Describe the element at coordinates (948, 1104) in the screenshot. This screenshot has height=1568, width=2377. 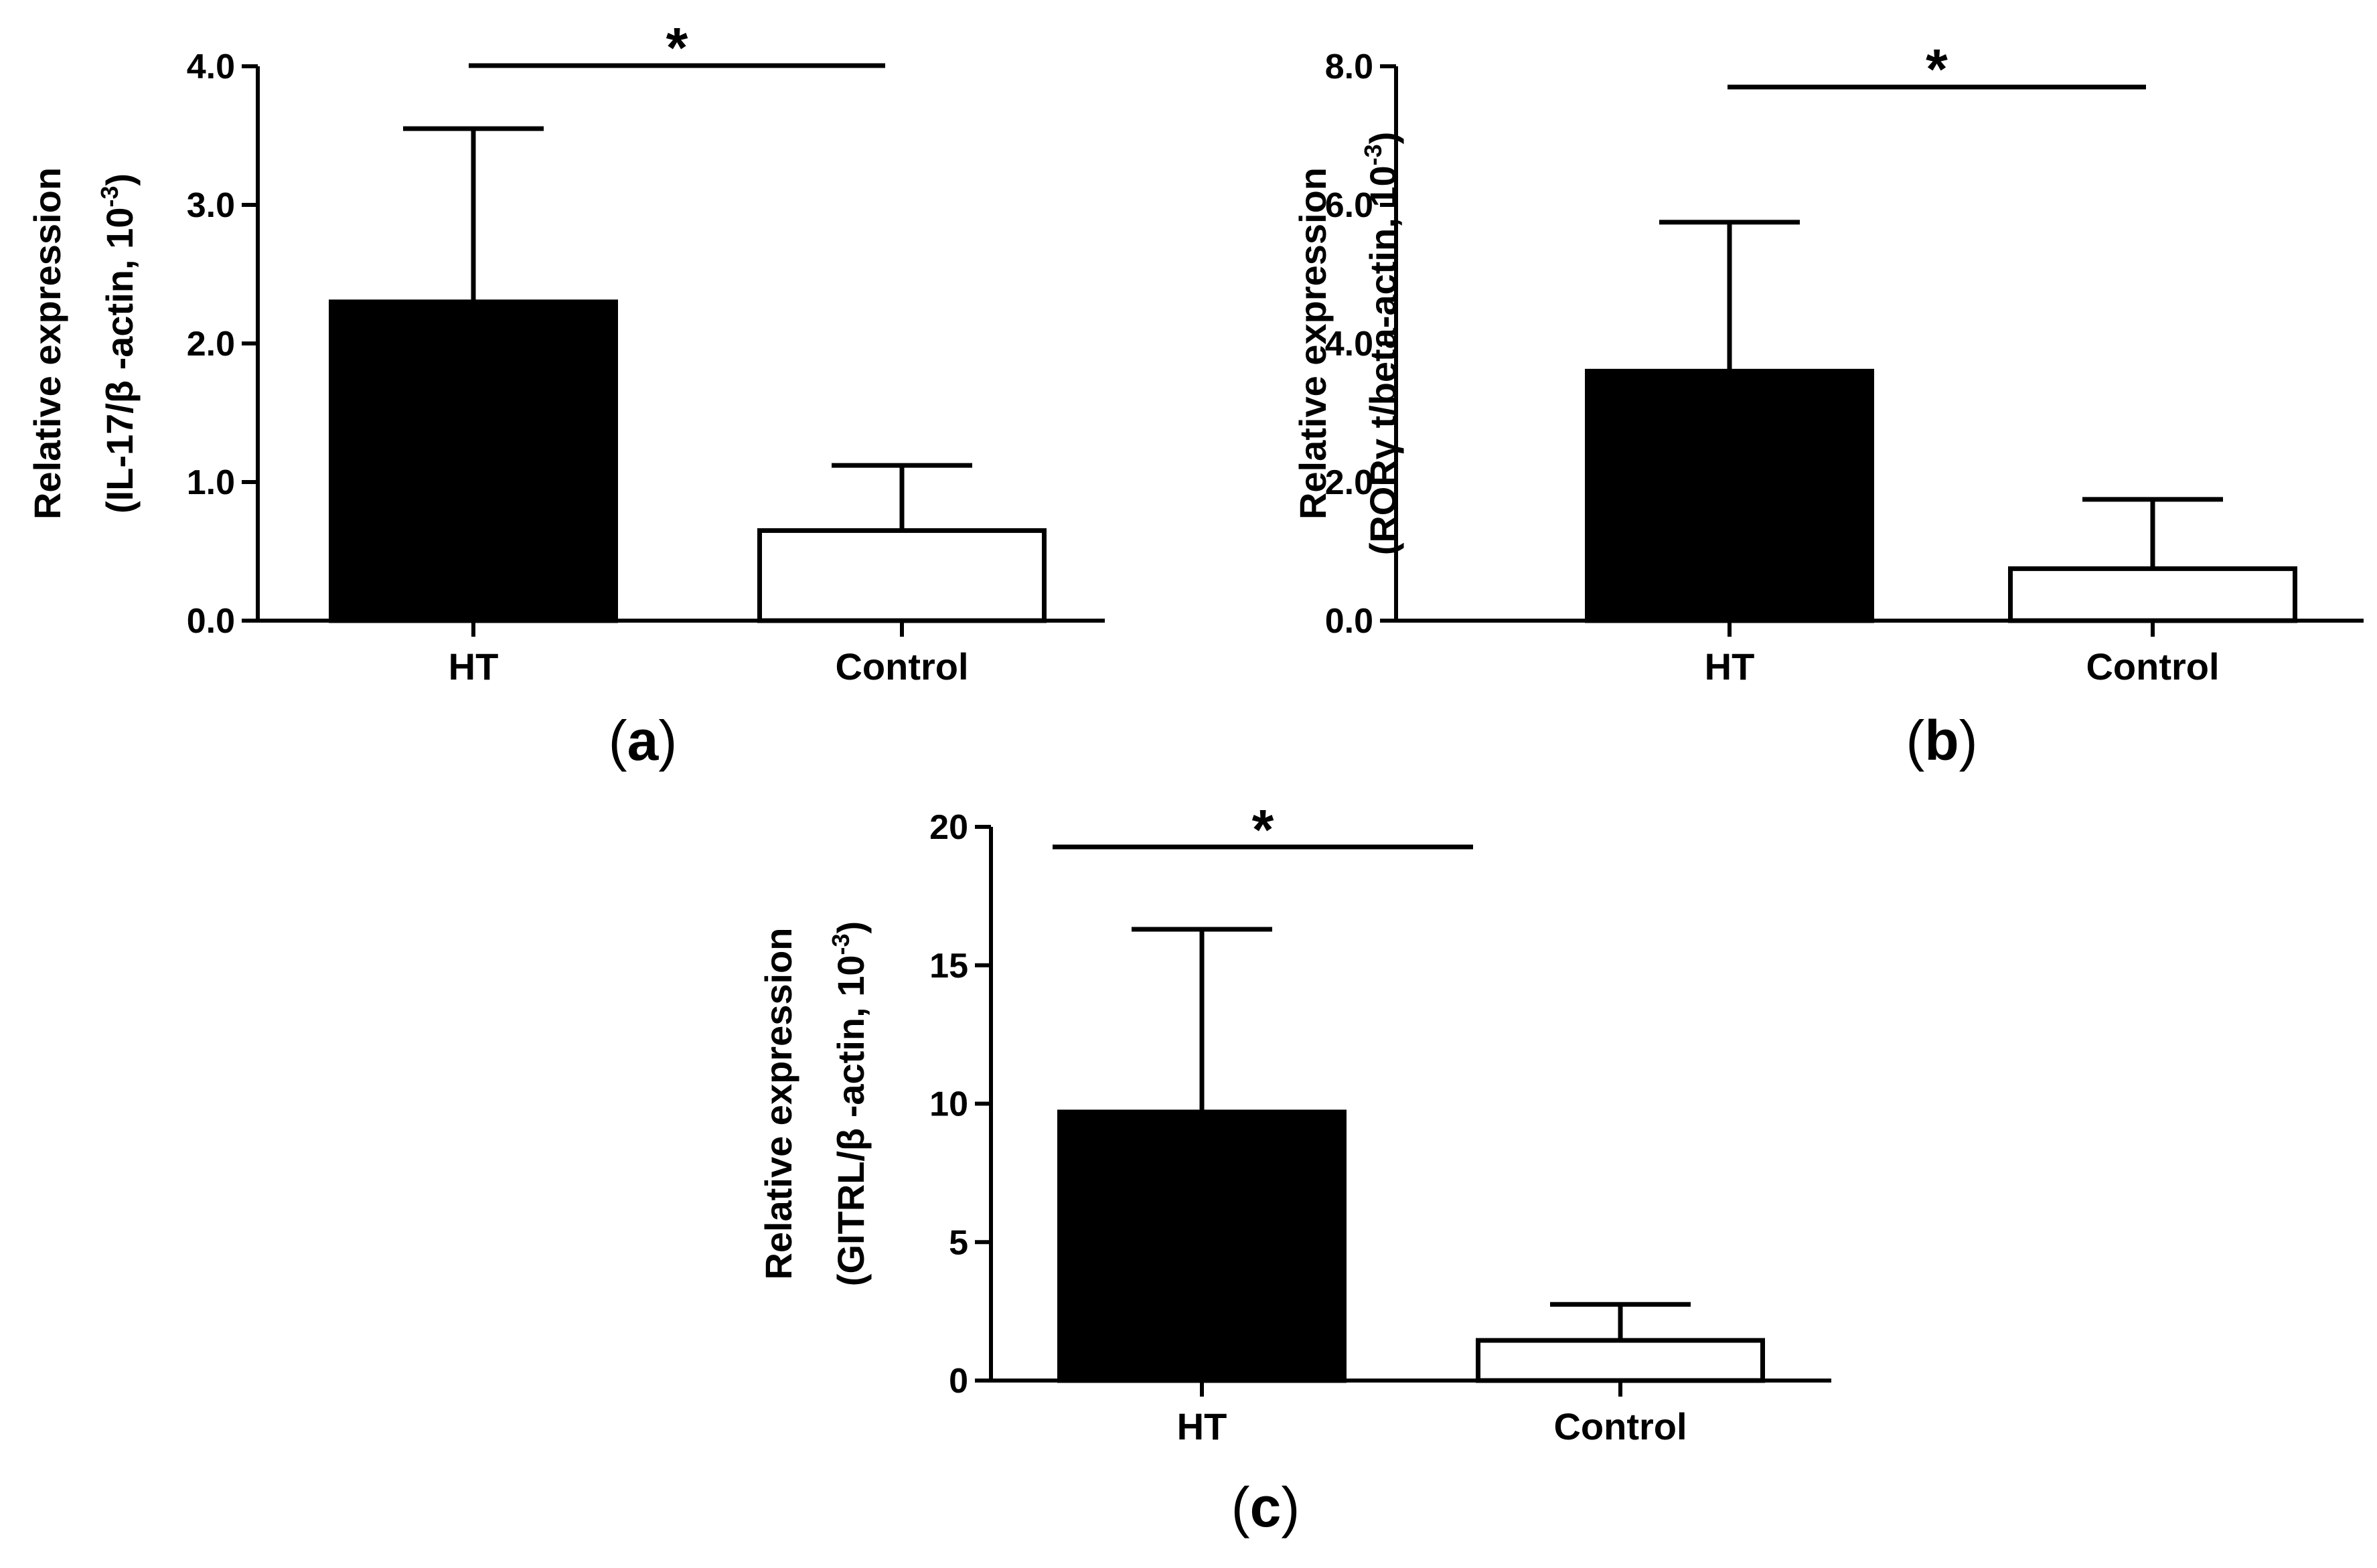
I see `y-tick-label: 10` at that location.